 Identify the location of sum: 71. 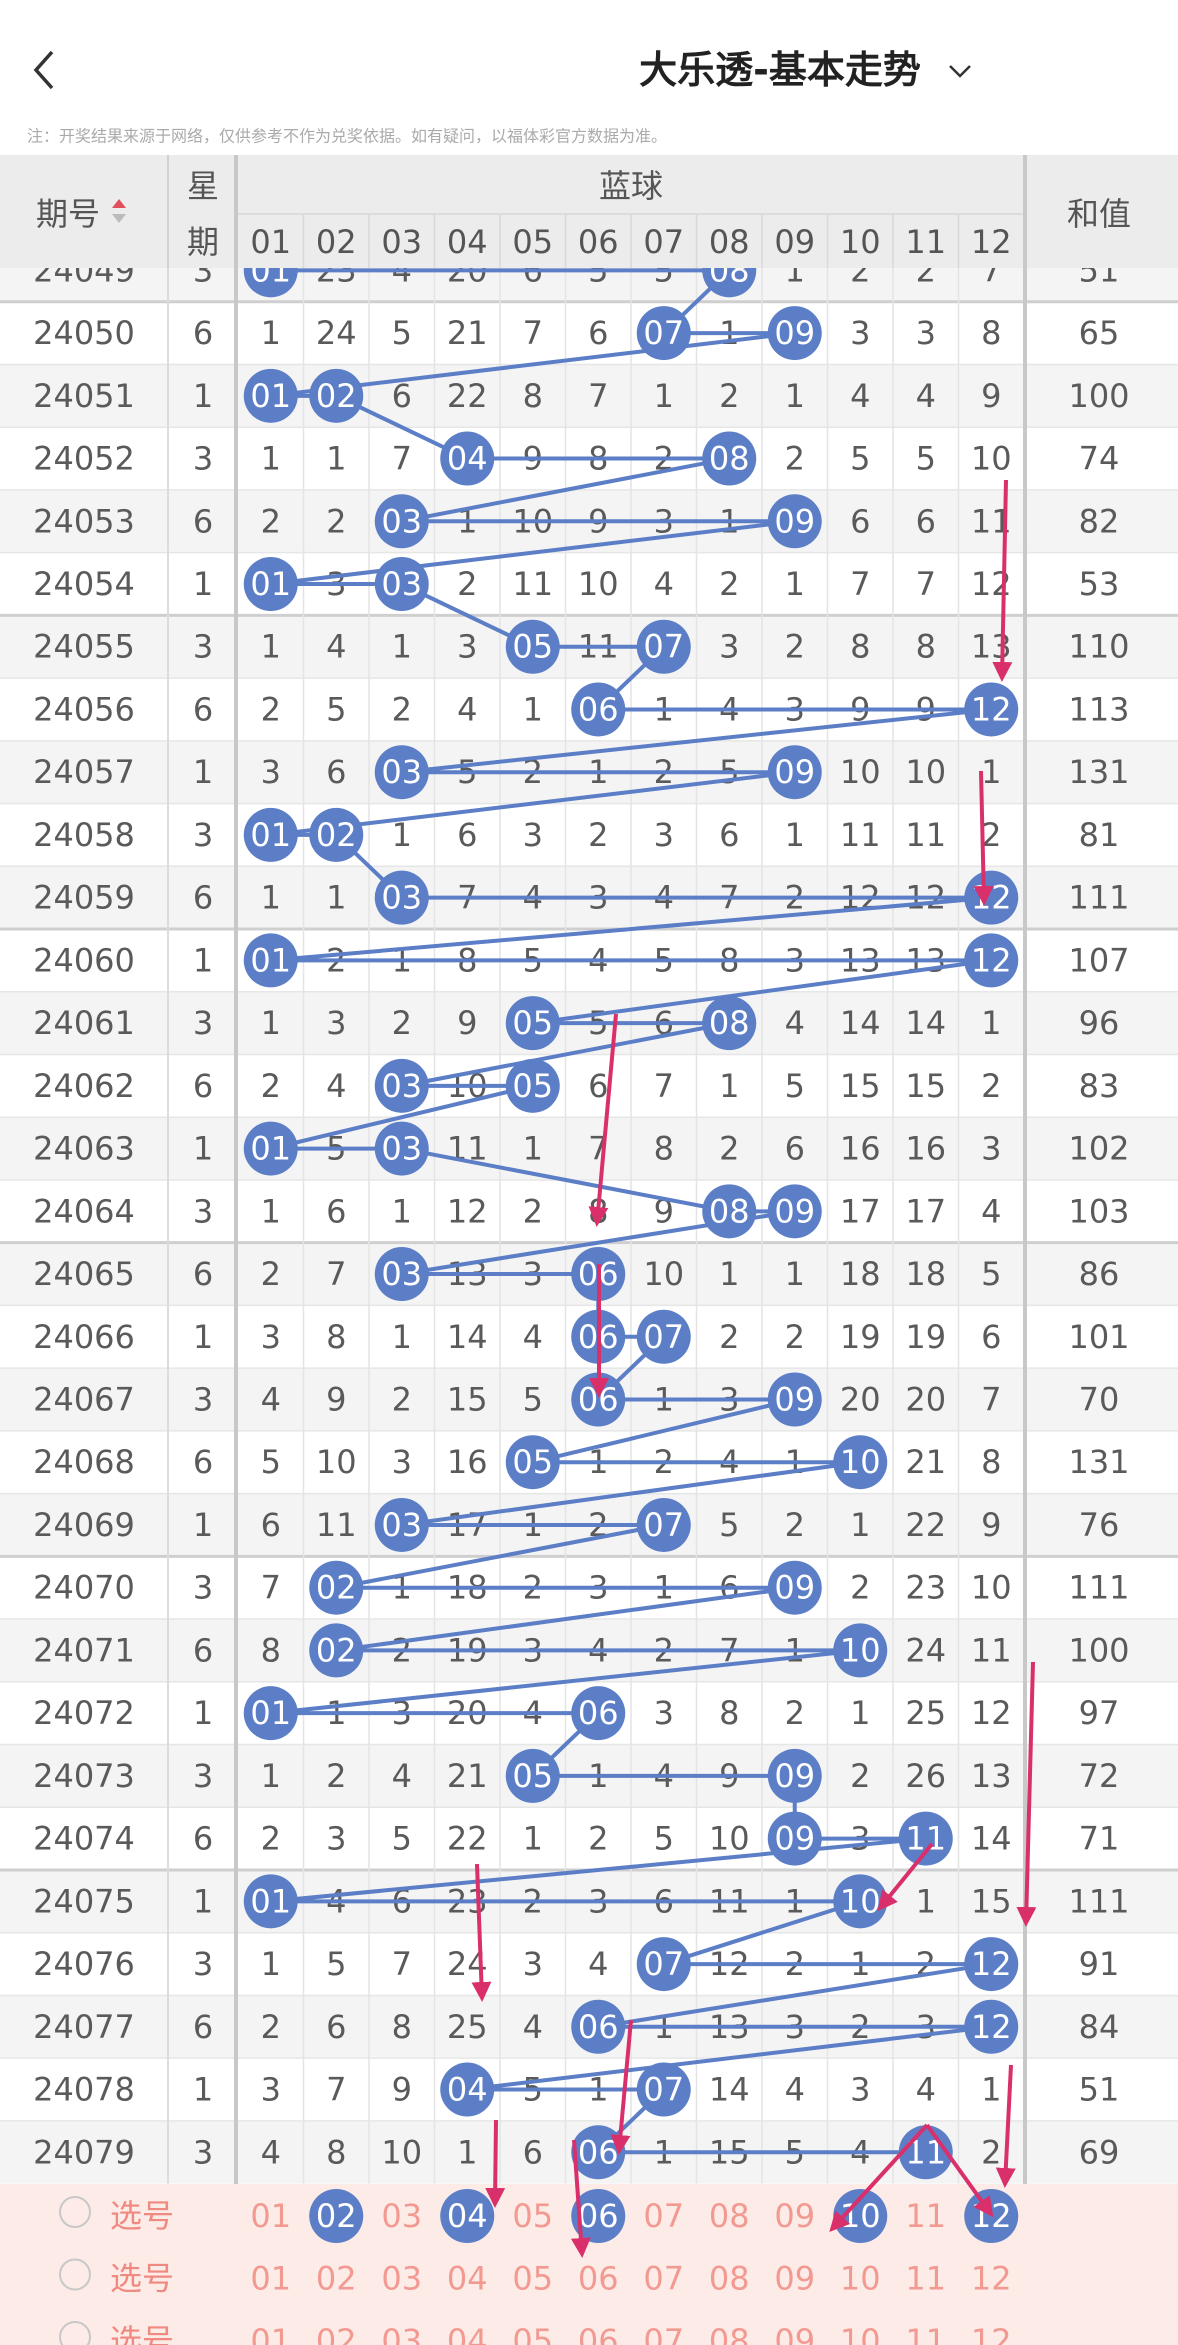
(1099, 1839).